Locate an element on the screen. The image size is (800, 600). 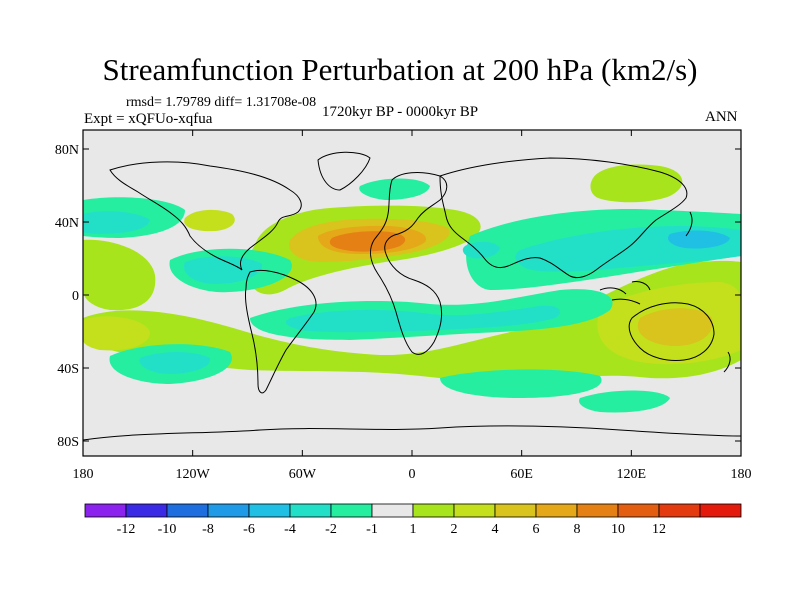
lat-label: 80N is located at coordinates (67, 150).